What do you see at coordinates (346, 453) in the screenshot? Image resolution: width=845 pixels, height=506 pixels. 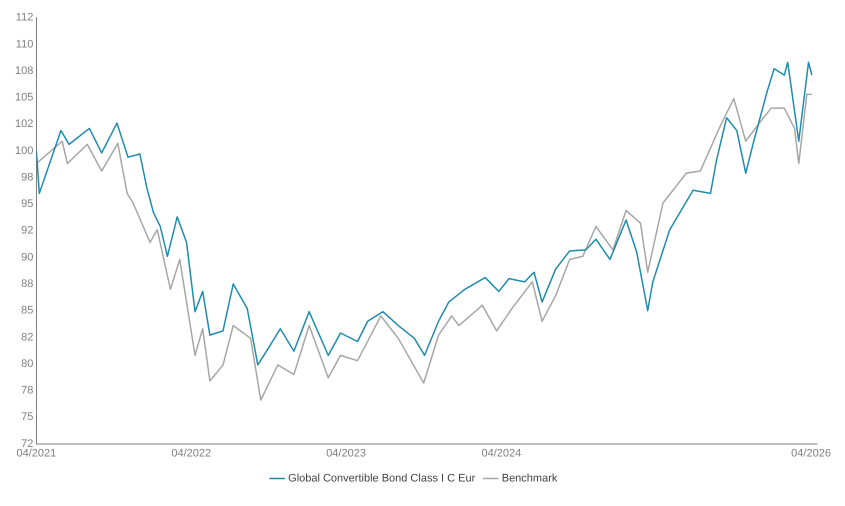 I see `x-tick-label: 04/2023` at bounding box center [346, 453].